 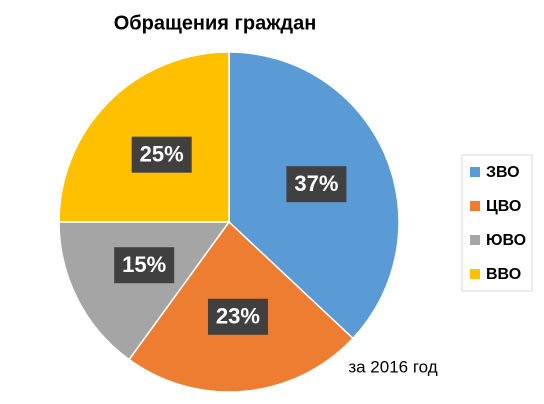 What do you see at coordinates (506, 240) in the screenshot?
I see `legend-label: ЮВО` at bounding box center [506, 240].